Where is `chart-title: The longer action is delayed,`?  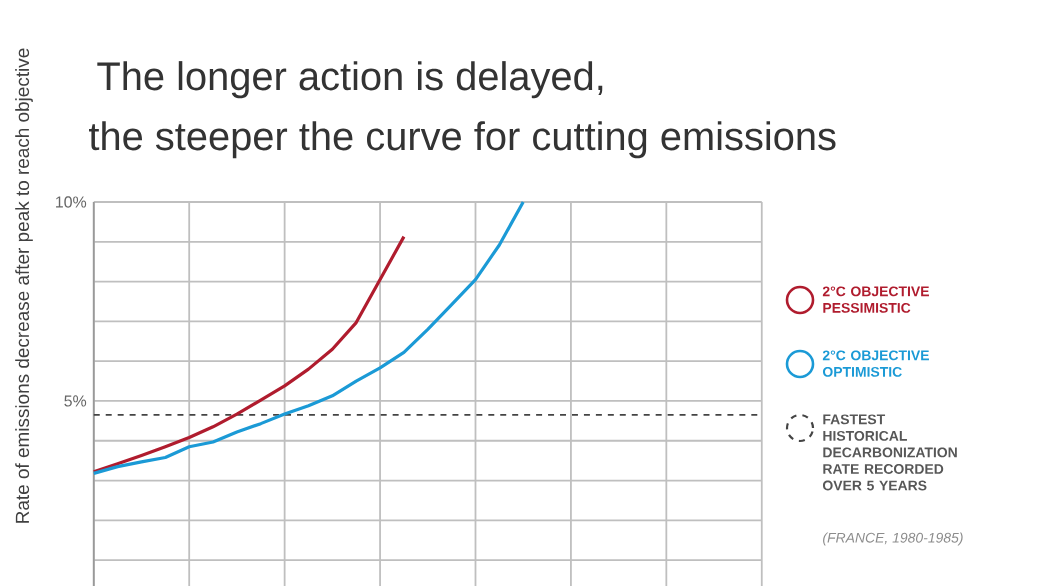
chart-title: The longer action is delayed, is located at coordinates (350, 80).